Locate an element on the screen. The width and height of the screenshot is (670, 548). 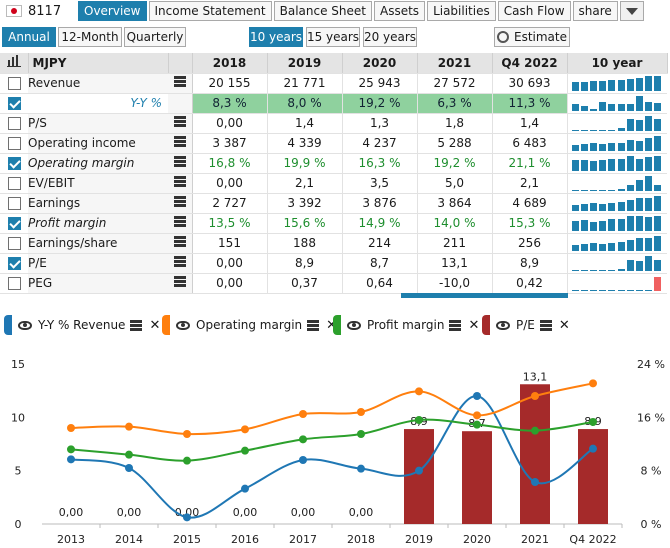
tab-liabilities: Liabilities is located at coordinates (461, 11).